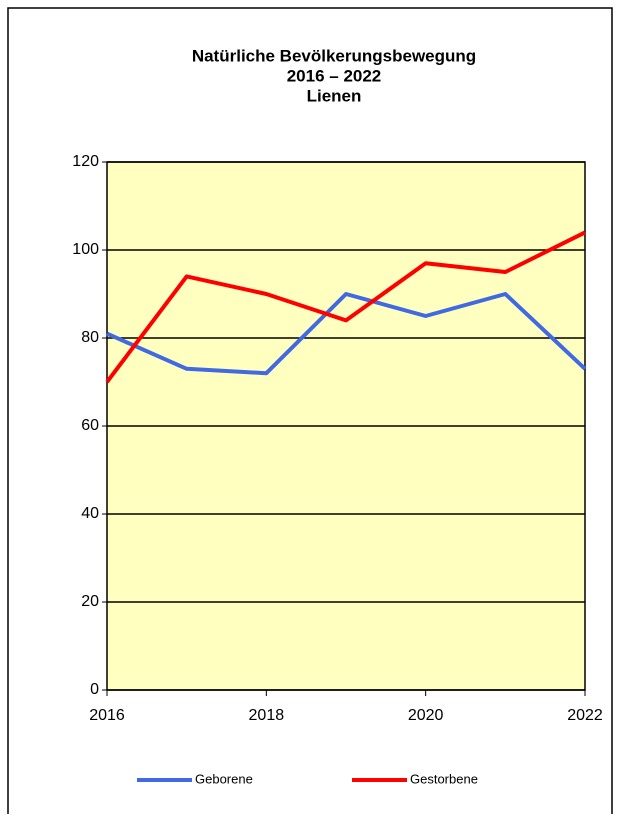  What do you see at coordinates (90, 425) in the screenshot?
I see `y-tick-label: 60` at bounding box center [90, 425].